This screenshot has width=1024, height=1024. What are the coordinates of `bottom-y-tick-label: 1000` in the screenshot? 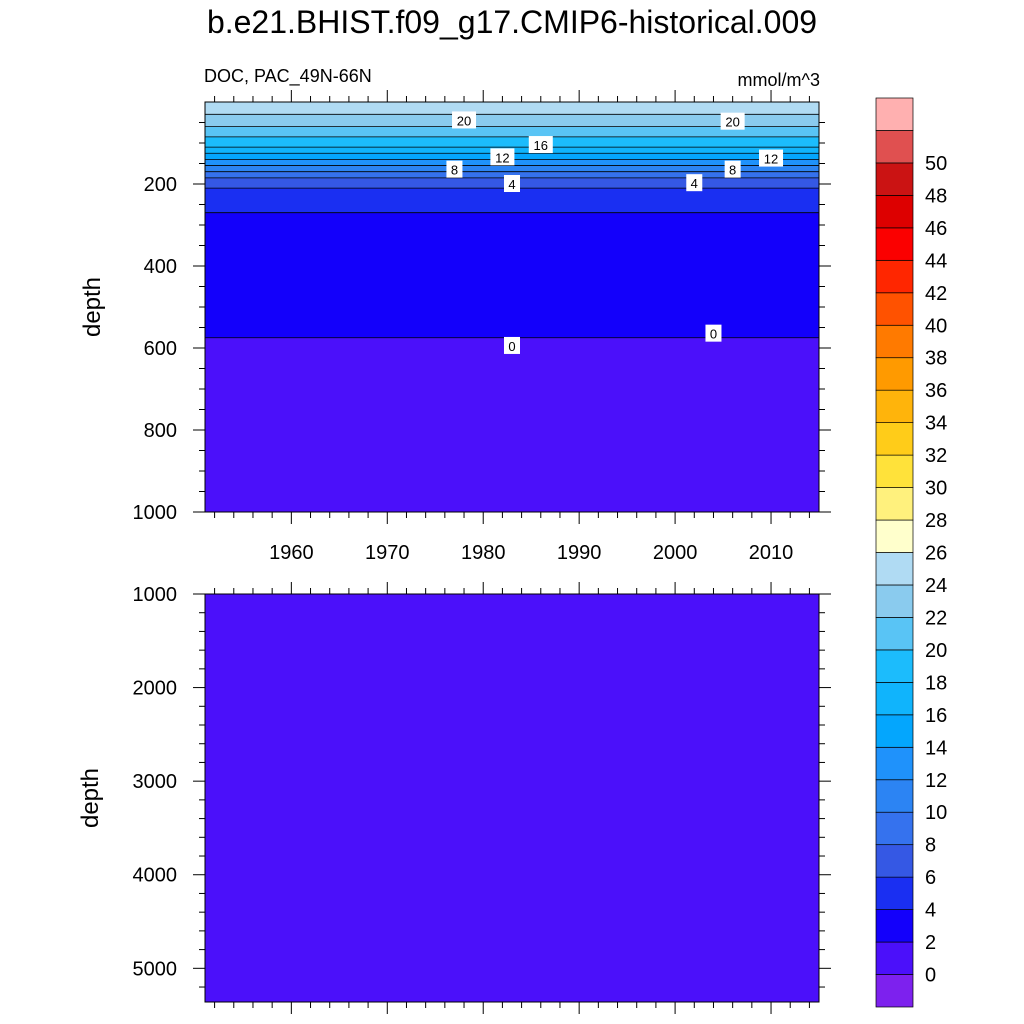 It's located at (155, 595).